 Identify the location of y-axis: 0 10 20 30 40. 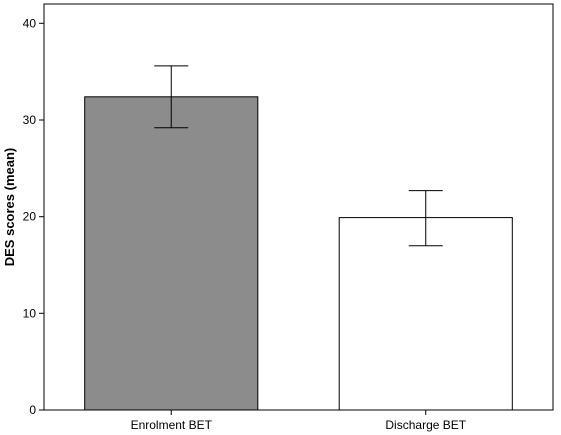
(33, 216).